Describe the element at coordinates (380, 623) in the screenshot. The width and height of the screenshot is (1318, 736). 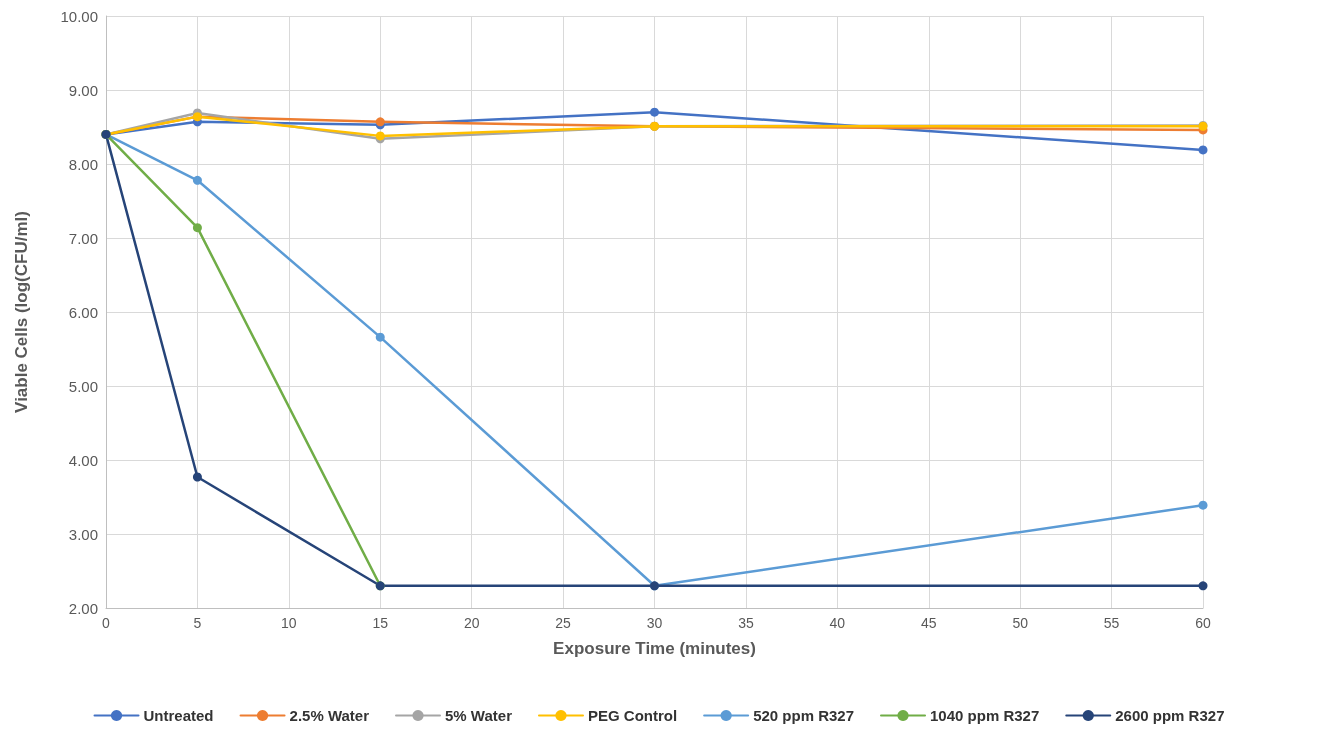
I see `x-tick-label: 15` at that location.